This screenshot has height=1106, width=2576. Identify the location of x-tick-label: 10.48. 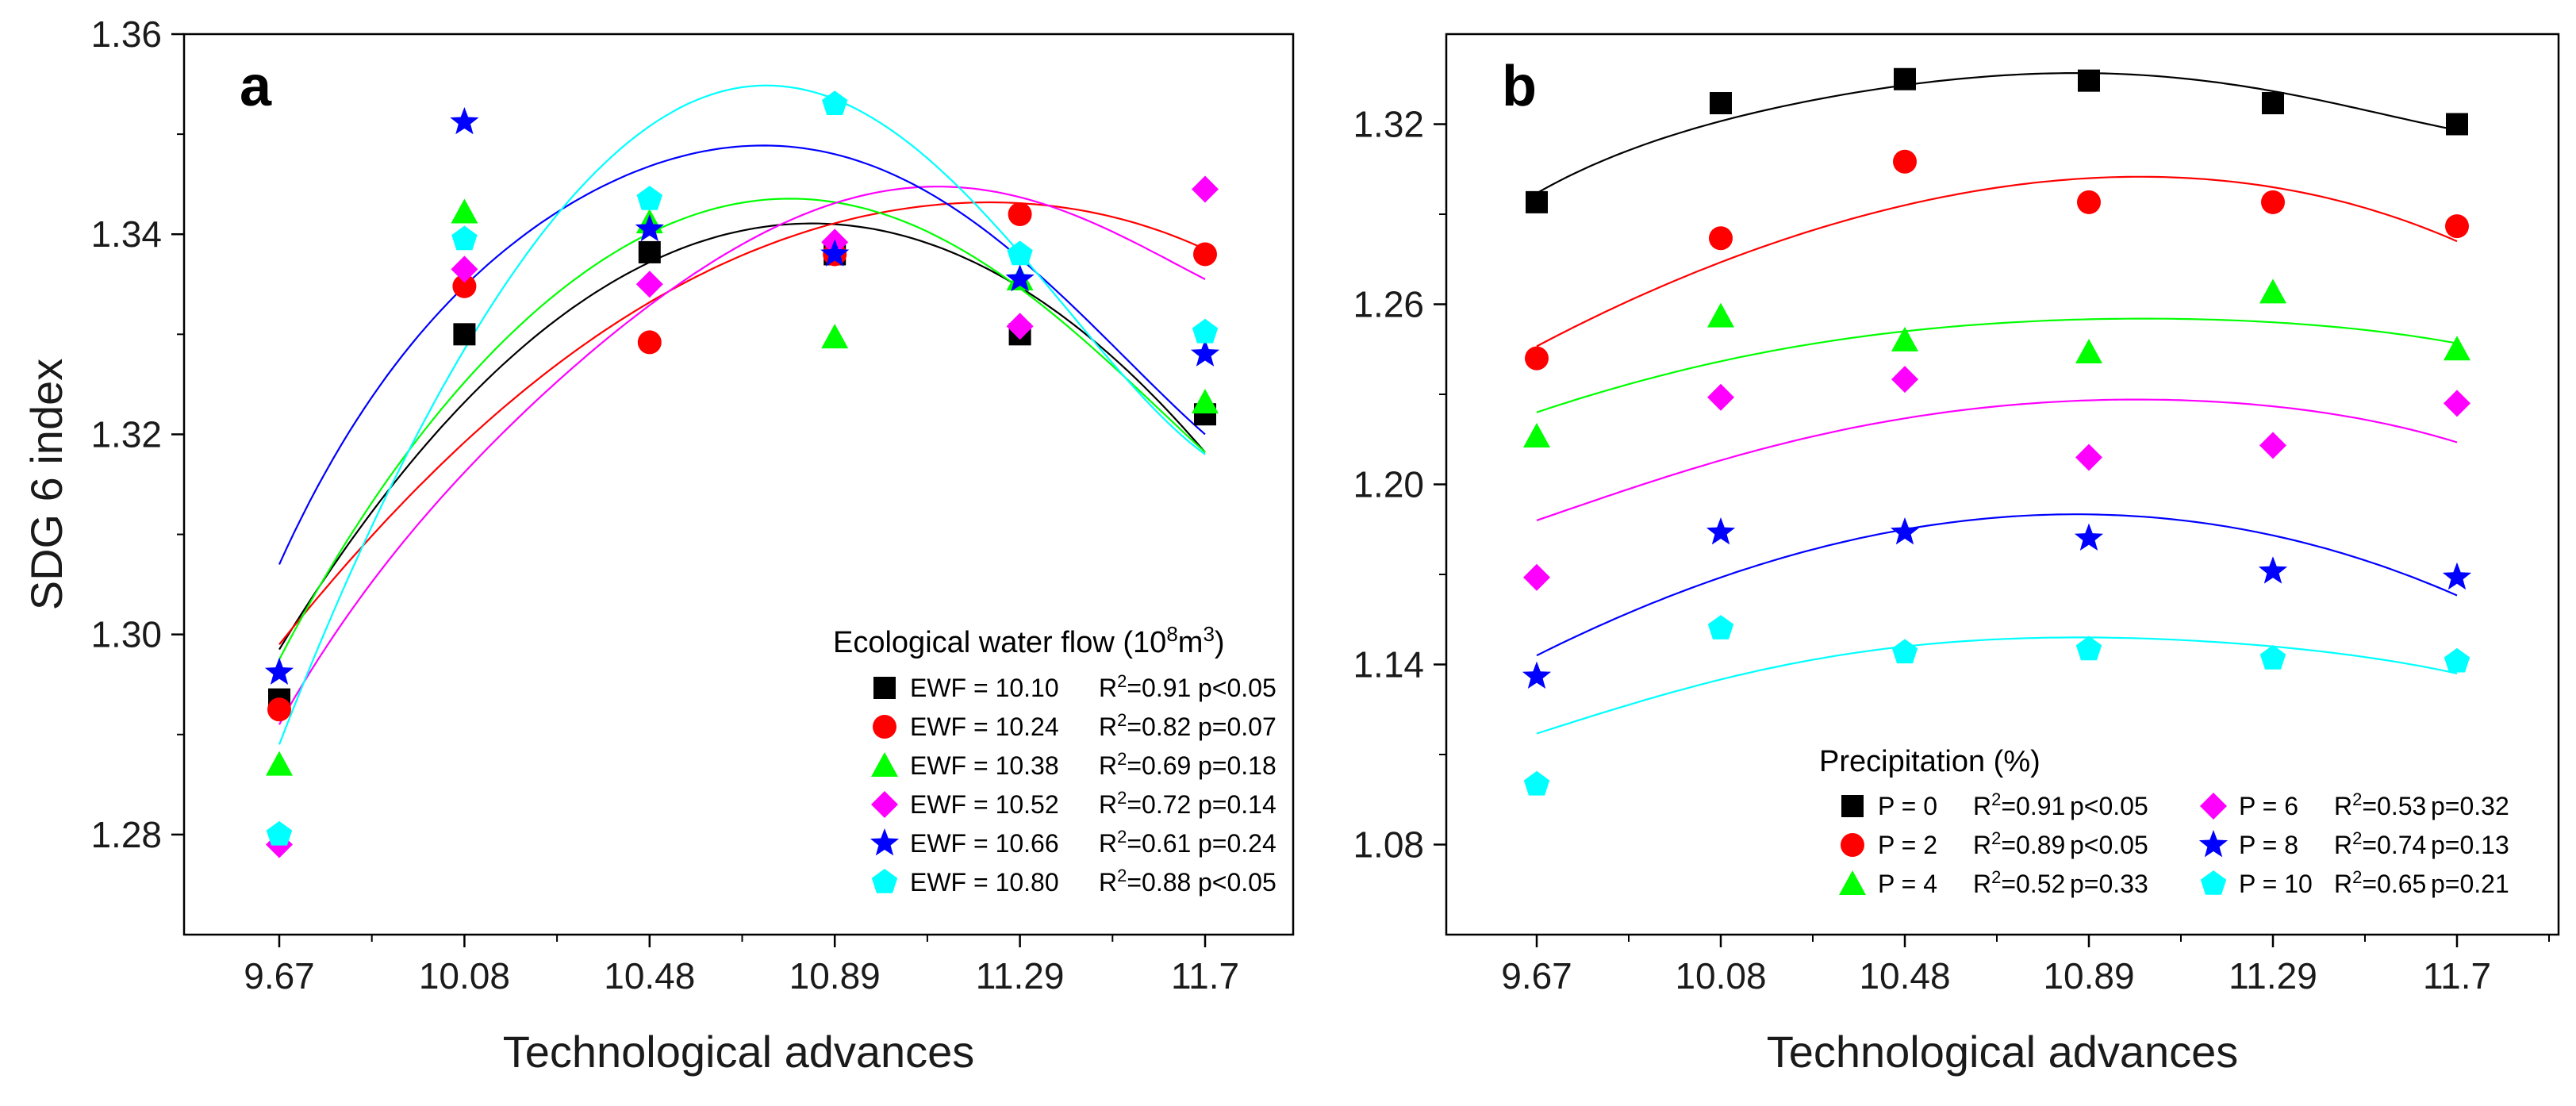
(649, 976).